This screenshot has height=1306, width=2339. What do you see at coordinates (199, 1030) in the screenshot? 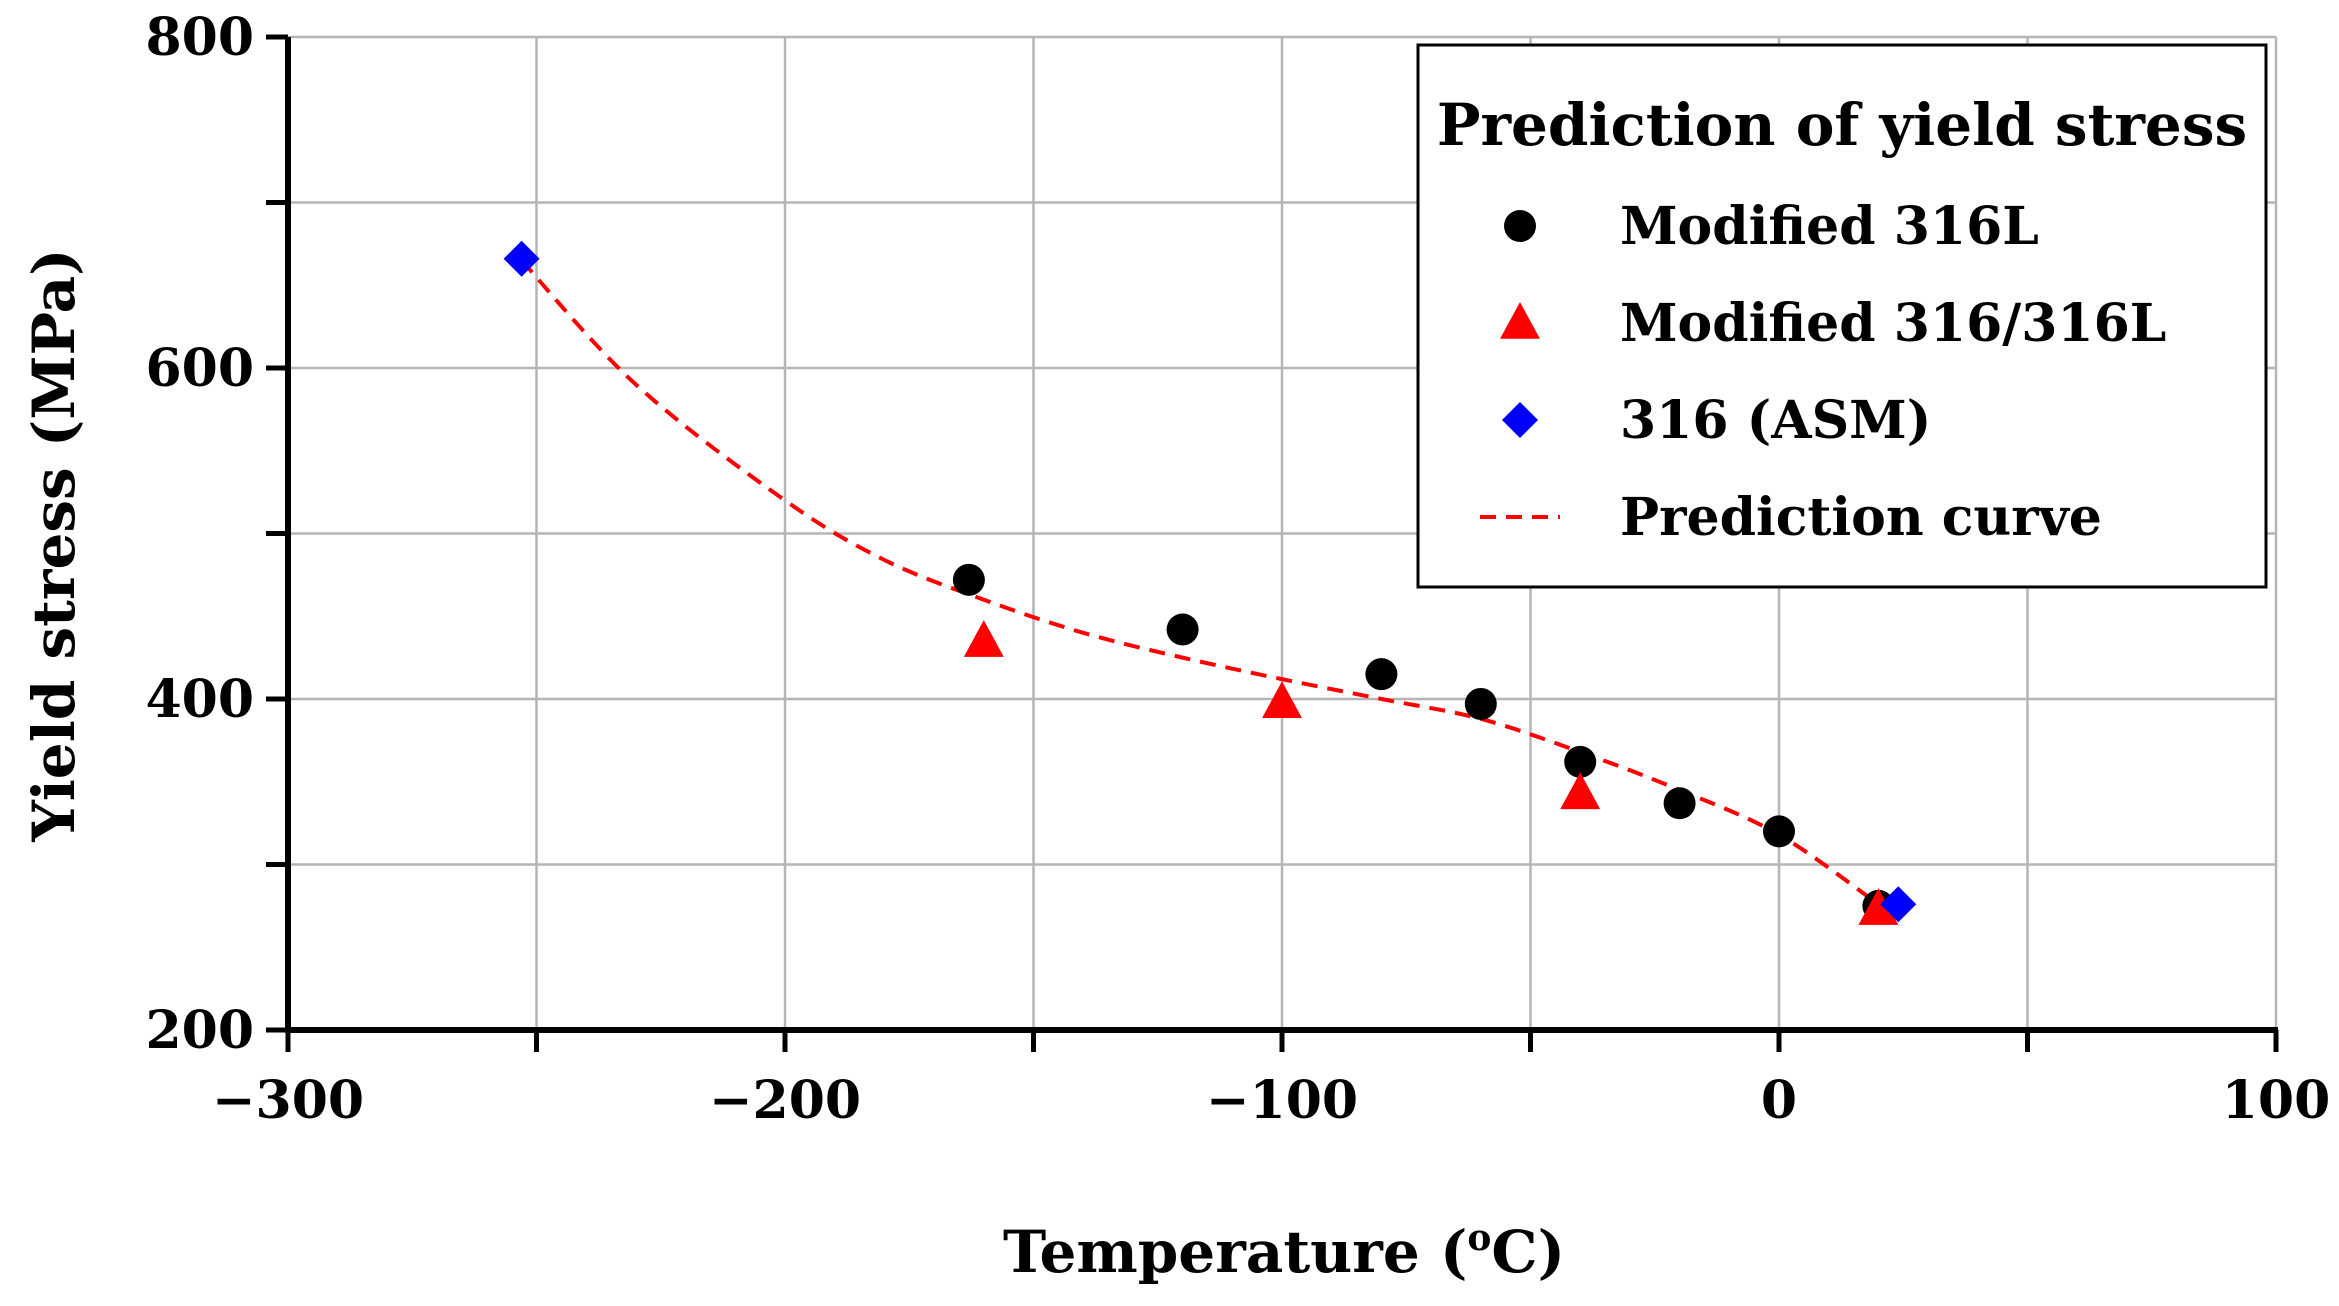
I see `y-tick-label: 200` at bounding box center [199, 1030].